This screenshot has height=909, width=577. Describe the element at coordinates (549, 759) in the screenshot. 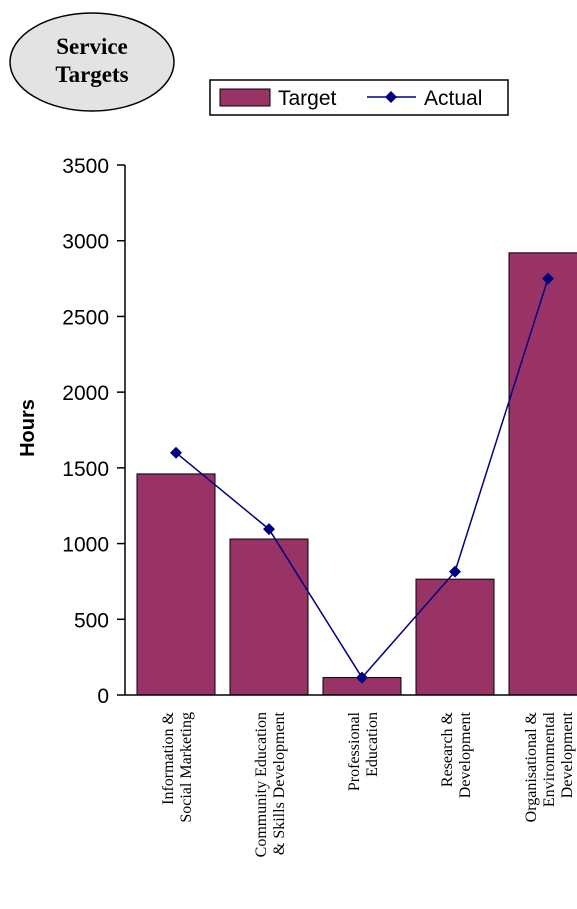

I see `category-label: Environmental` at that location.